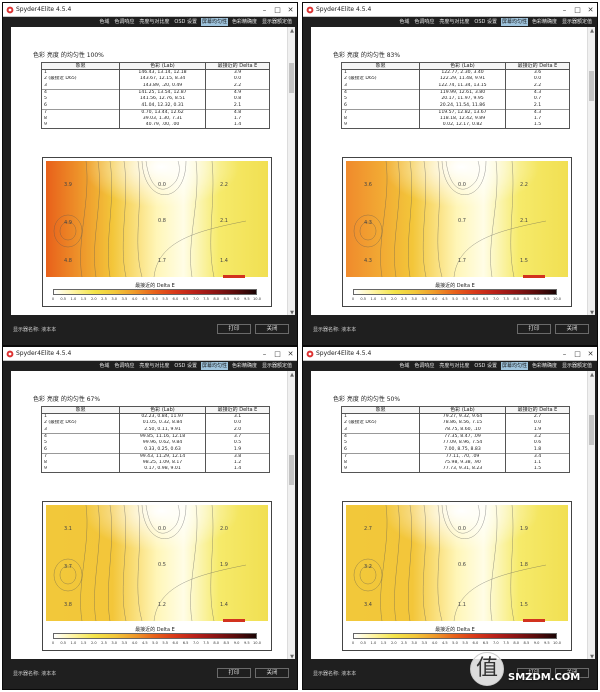  Describe the element at coordinates (487, 669) in the screenshot. I see `watermark-circle` at that location.